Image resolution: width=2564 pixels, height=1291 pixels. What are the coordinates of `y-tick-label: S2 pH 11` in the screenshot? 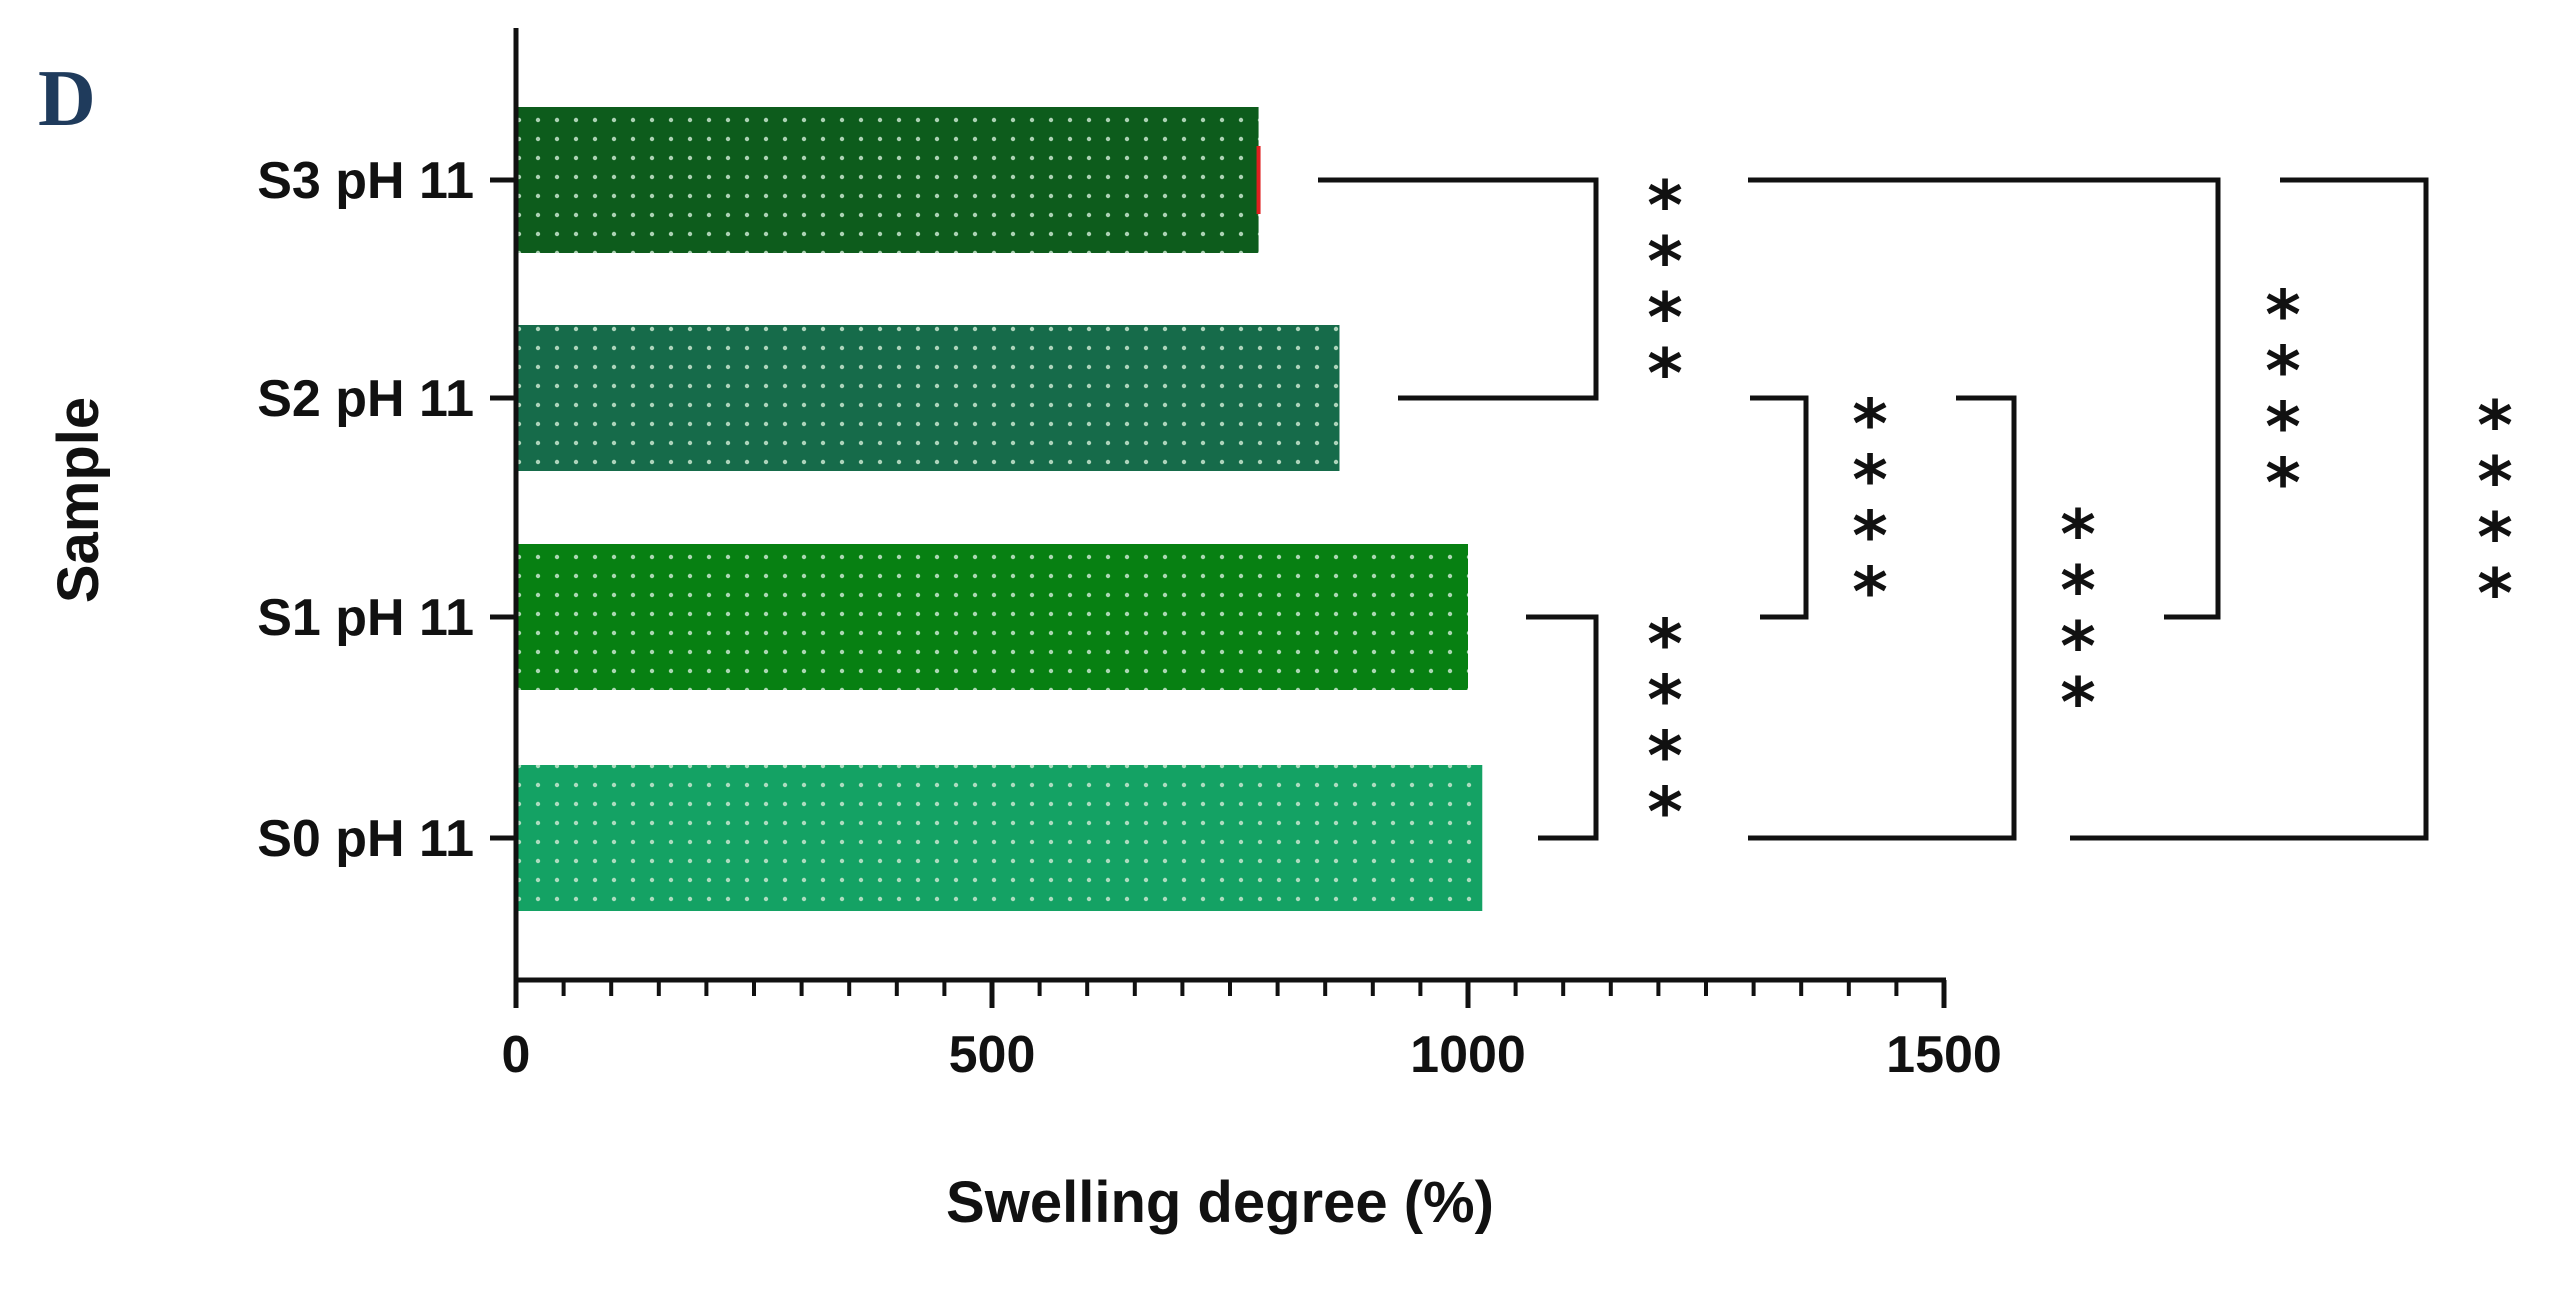 It's located at (365, 399).